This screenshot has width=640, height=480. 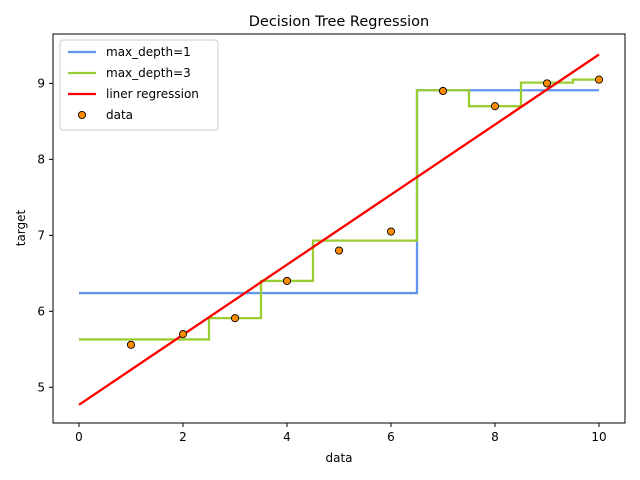 What do you see at coordinates (119, 115) in the screenshot?
I see `legend-label: data` at bounding box center [119, 115].